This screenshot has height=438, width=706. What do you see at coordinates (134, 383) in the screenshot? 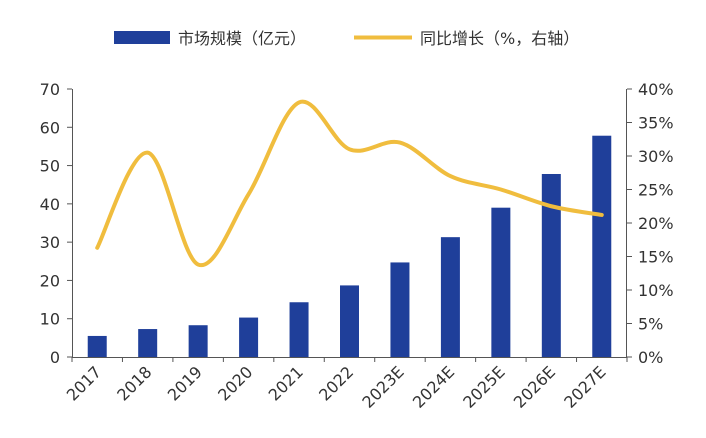
I see `x-tick-label: 2018` at bounding box center [134, 383].